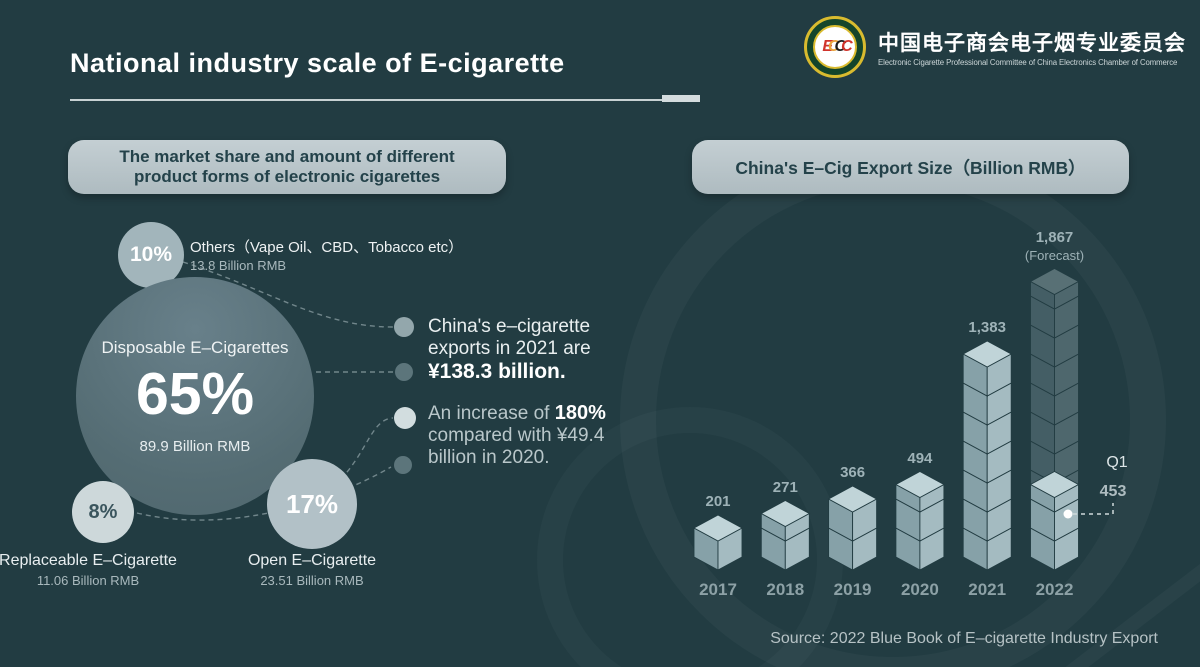 This screenshot has width=1200, height=667. What do you see at coordinates (317, 63) in the screenshot?
I see `page-title: National industry scale of E-cigarette` at bounding box center [317, 63].